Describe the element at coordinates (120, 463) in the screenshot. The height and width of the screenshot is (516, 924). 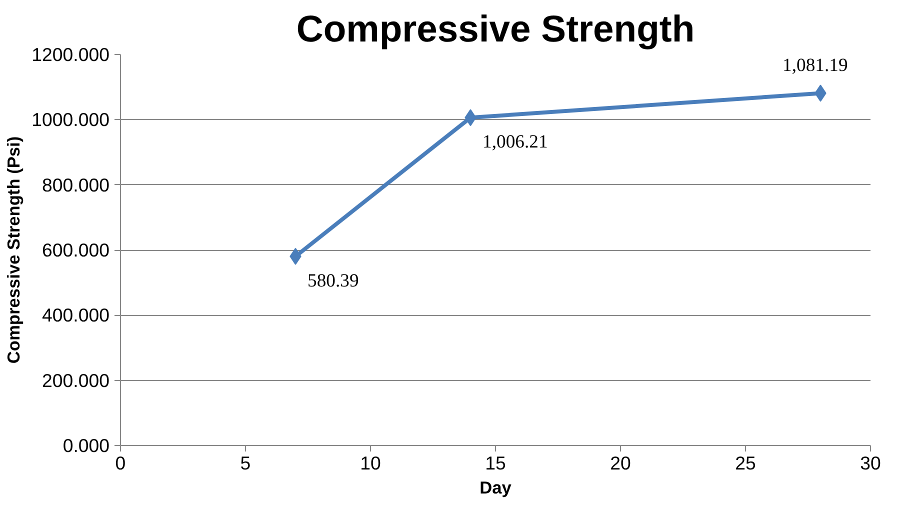
I see `x-tick-label: 0` at that location.